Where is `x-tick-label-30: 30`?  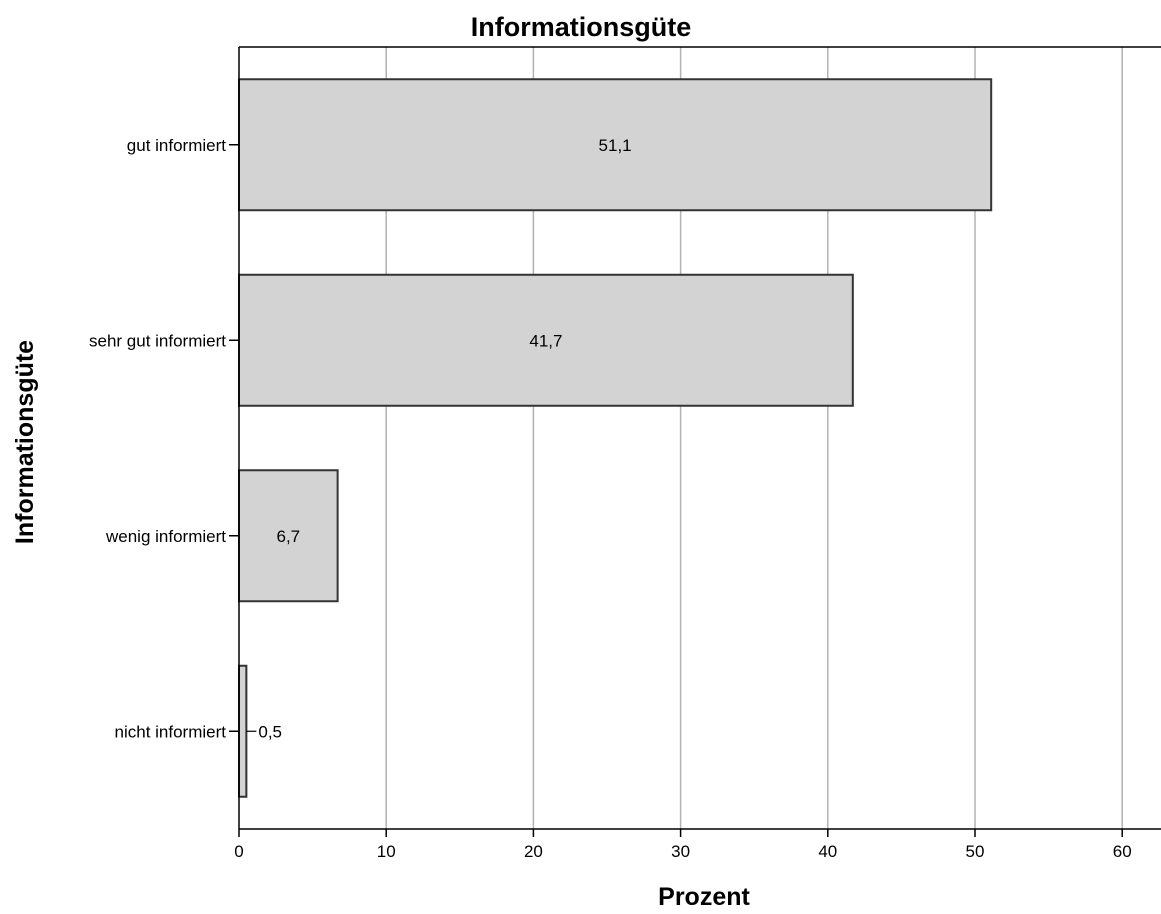
x-tick-label-30: 30 is located at coordinates (680, 851).